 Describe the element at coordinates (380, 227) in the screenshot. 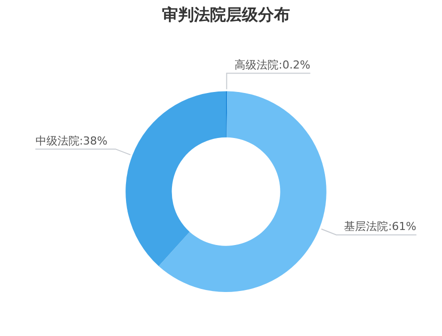

I see `slice-label: 基层法院:61%` at that location.